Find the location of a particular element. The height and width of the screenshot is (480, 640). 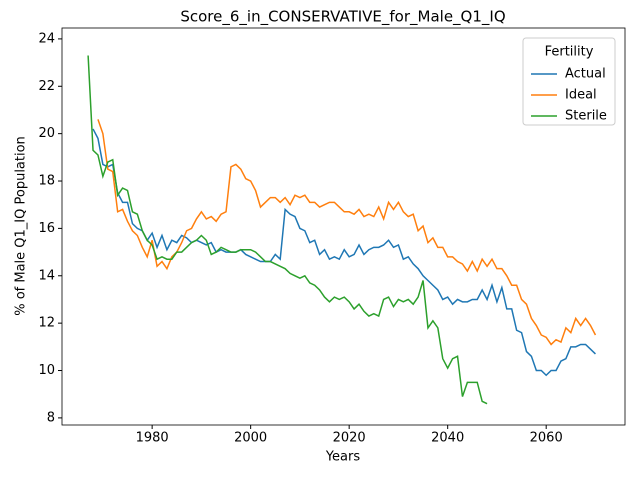

x-tick-label: 1980 is located at coordinates (152, 438).